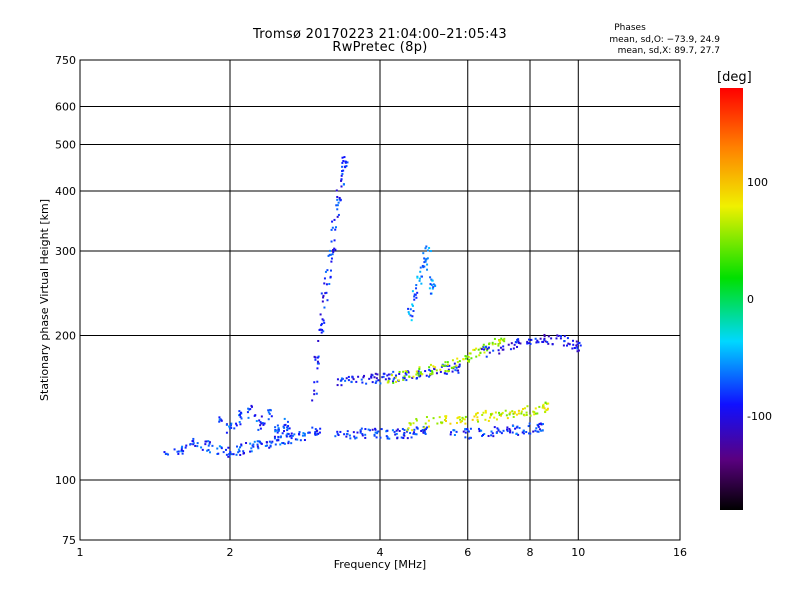 Image resolution: width=800 pixels, height=600 pixels. What do you see at coordinates (668, 51) in the screenshot?
I see `phase-info-x: mean, sd,X: 89.7, 27.7` at bounding box center [668, 51].